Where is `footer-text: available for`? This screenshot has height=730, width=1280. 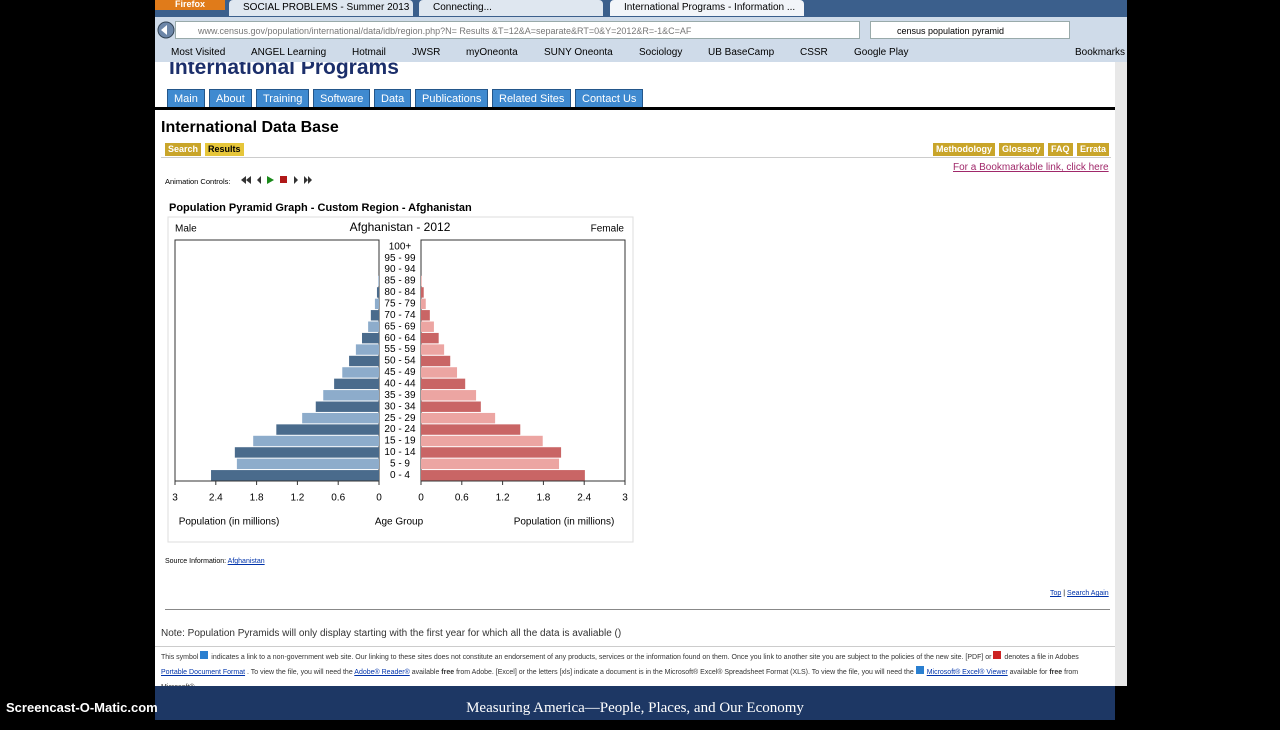
footer-text: available for is located at coordinates (1028, 672).